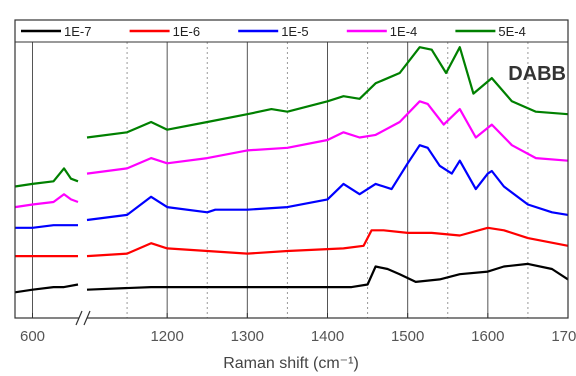 Image resolution: width=576 pixels, height=376 pixels. I want to click on x-tick-label: 1200, so click(166, 336).